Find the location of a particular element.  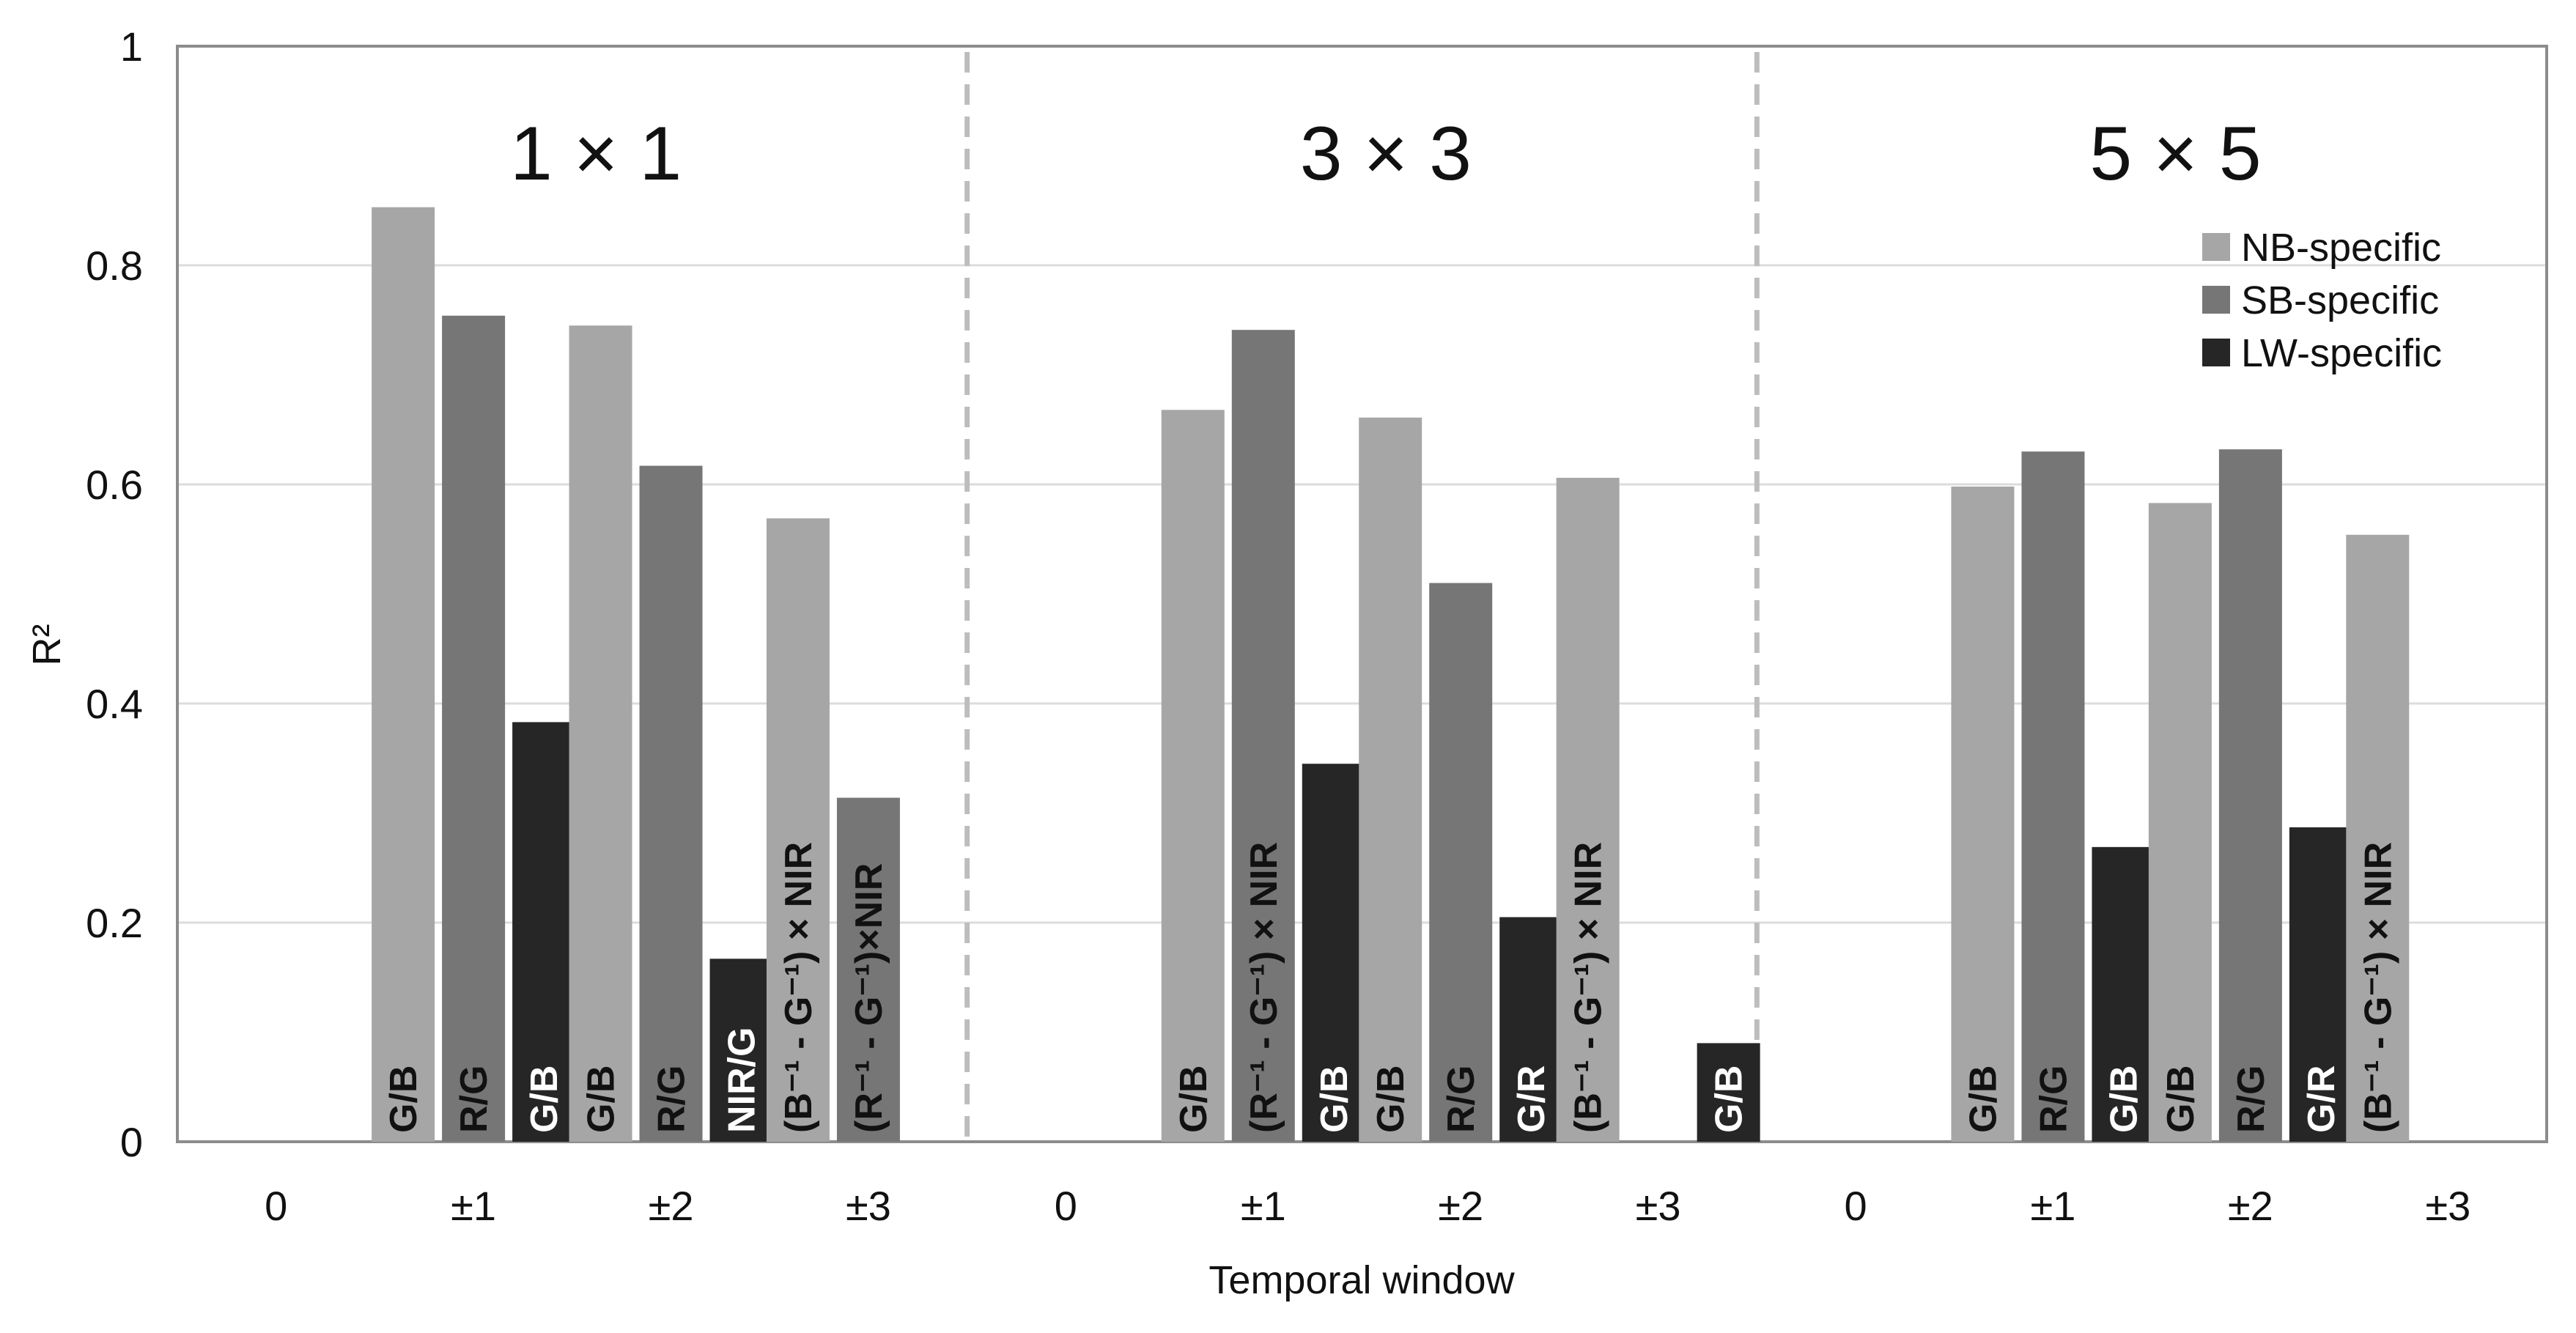

y-tick-label: 0.2 is located at coordinates (115, 923).